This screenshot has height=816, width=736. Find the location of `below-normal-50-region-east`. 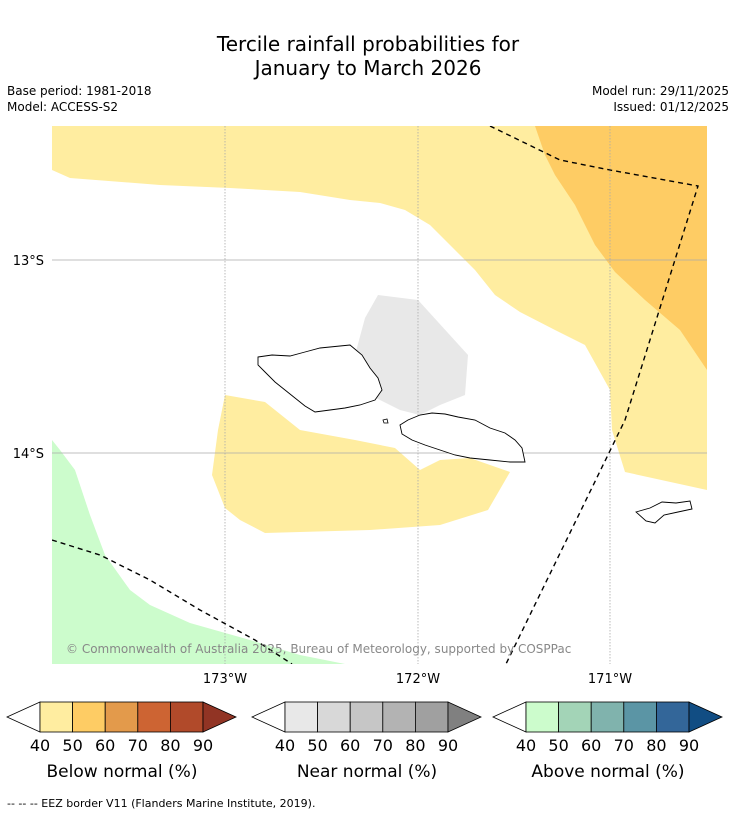

below-normal-50-region-east is located at coordinates (621, 248).